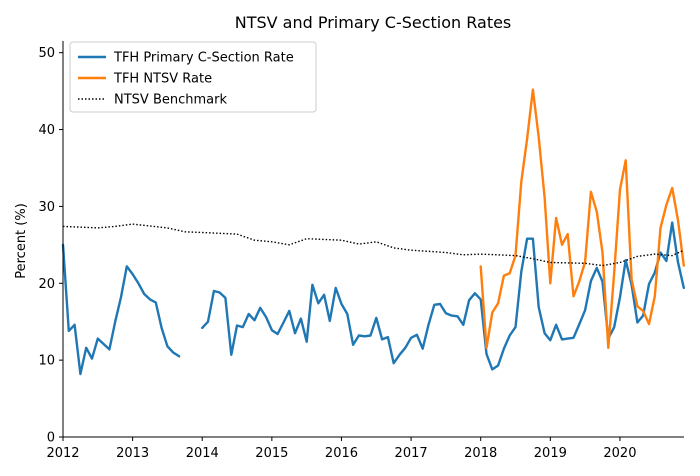 This screenshot has height=476, width=700. I want to click on legend-frame, so click(193, 77).